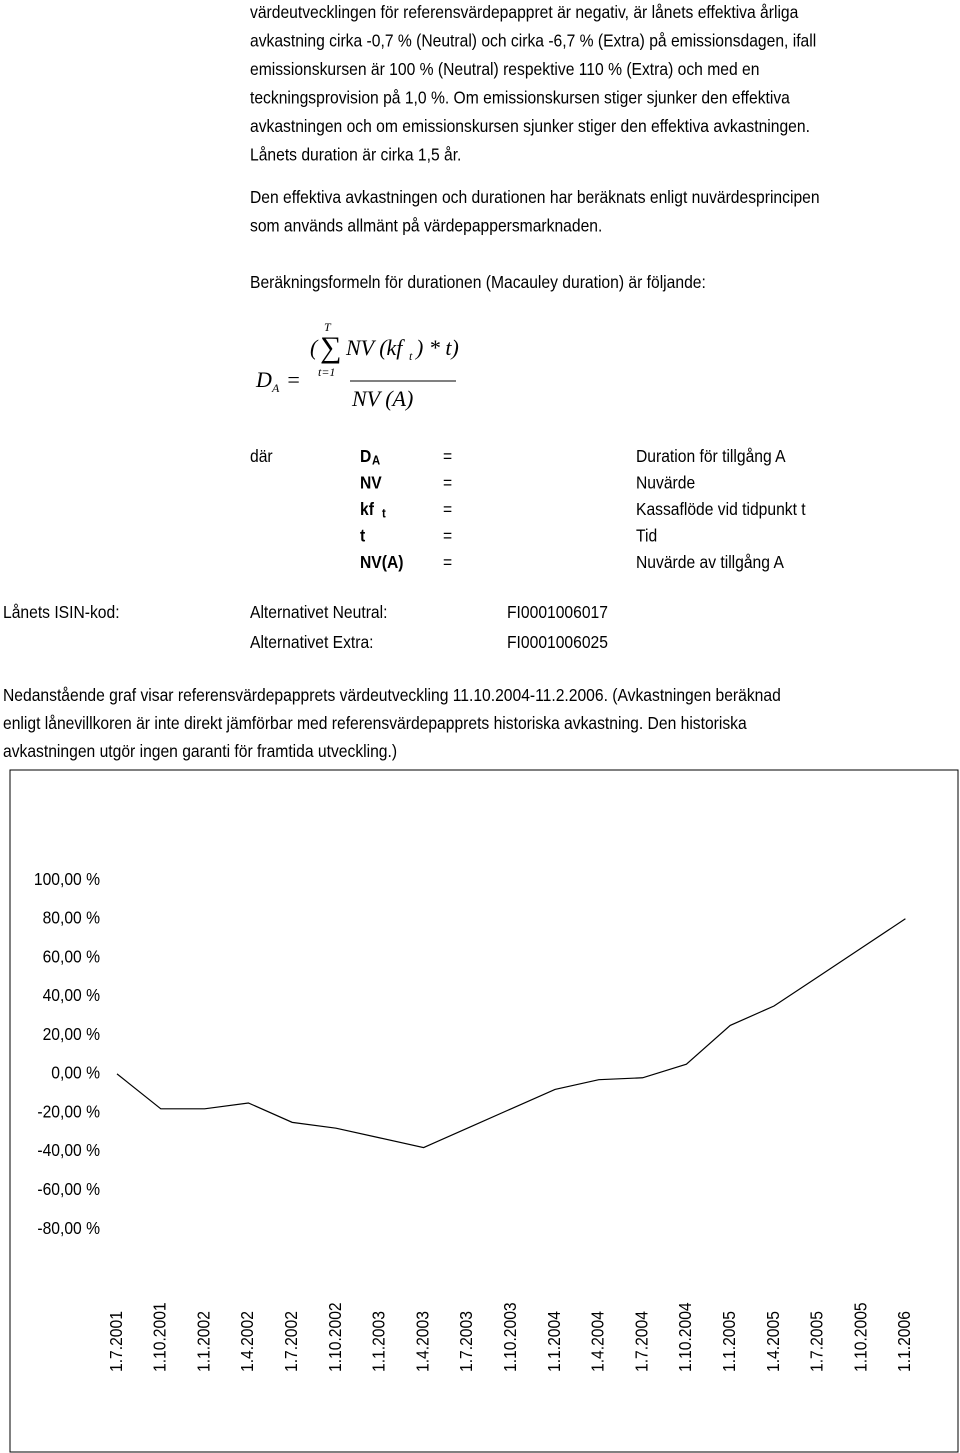  What do you see at coordinates (641, 1341) in the screenshot?
I see `x-tick-label: 1.7.2004` at bounding box center [641, 1341].